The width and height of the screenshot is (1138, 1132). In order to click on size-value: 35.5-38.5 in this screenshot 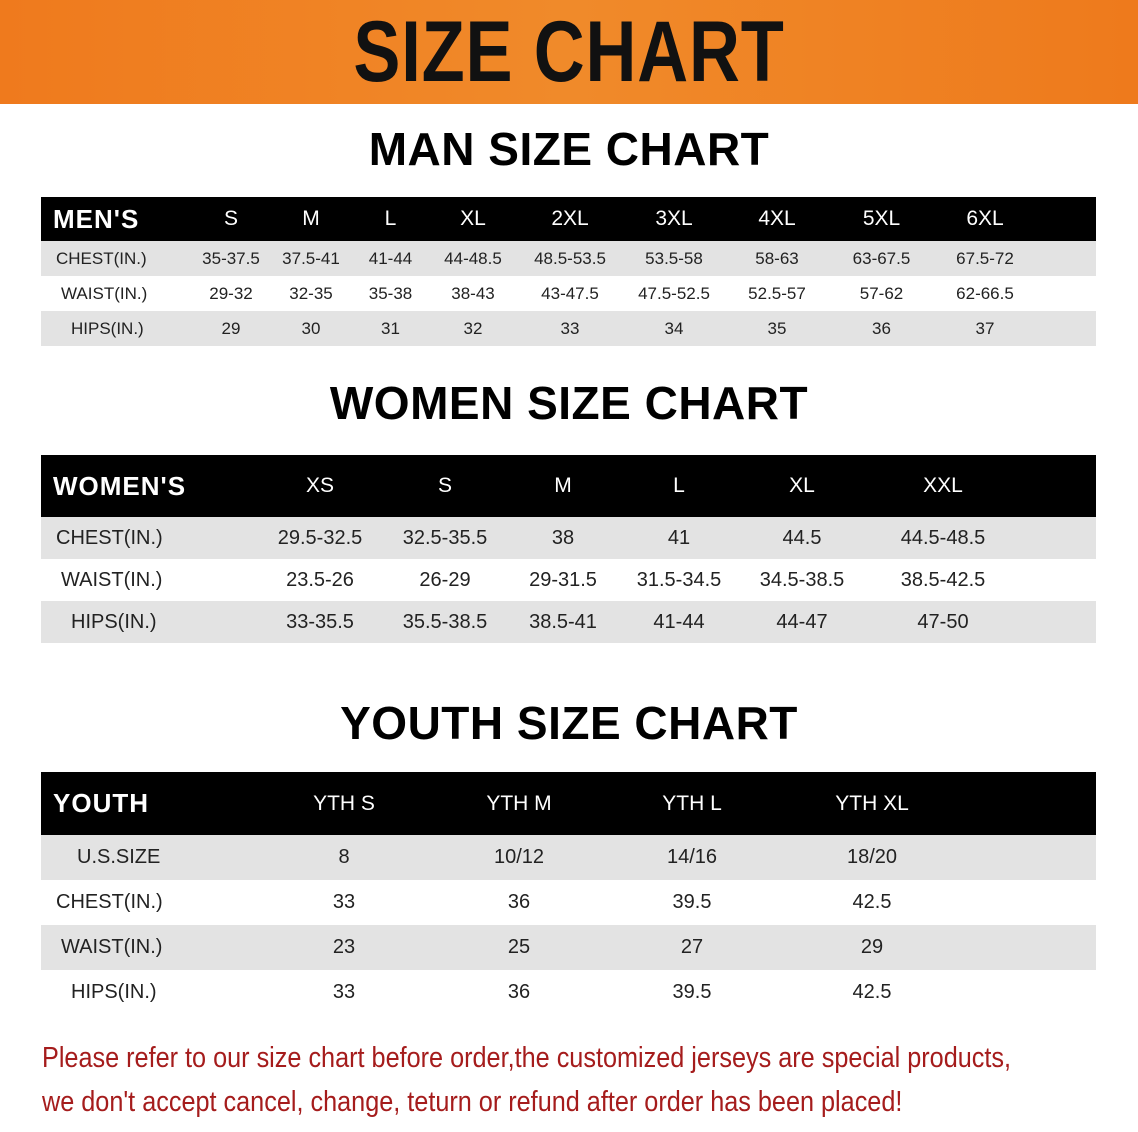, I will do `click(445, 622)`.